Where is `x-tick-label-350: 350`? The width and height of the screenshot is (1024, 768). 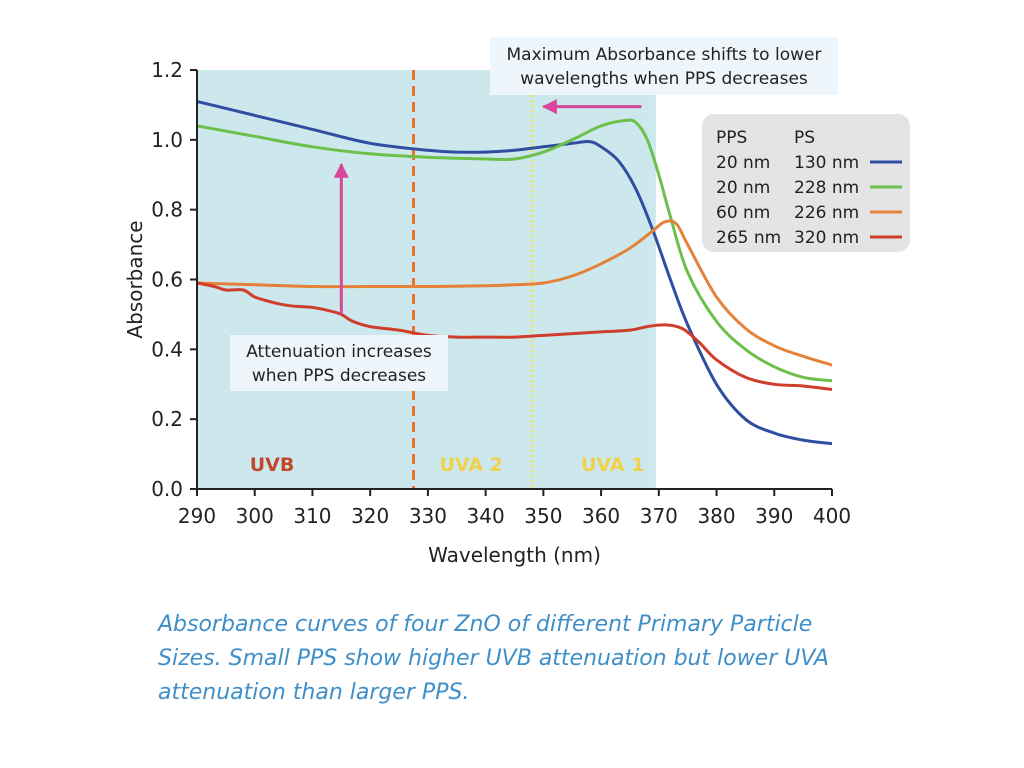 x-tick-label-350: 350 is located at coordinates (543, 516).